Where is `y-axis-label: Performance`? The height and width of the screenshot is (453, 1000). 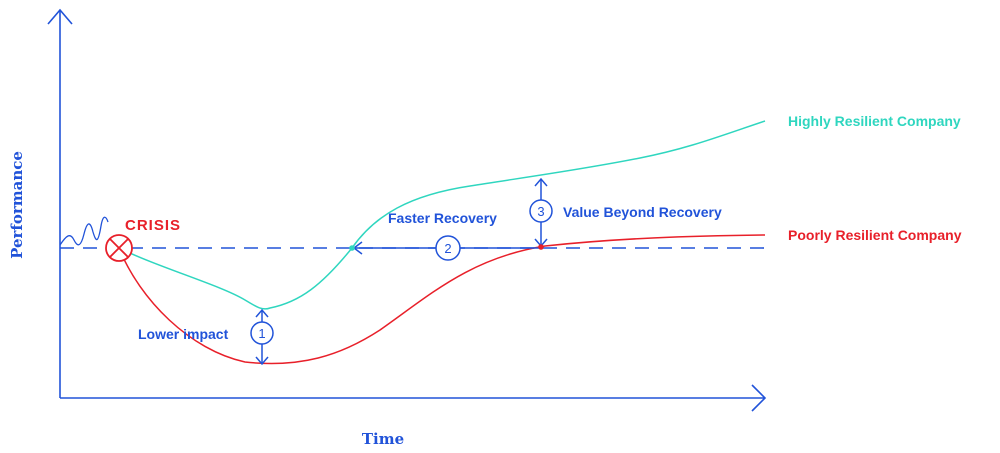
y-axis-label: Performance is located at coordinates (17, 205).